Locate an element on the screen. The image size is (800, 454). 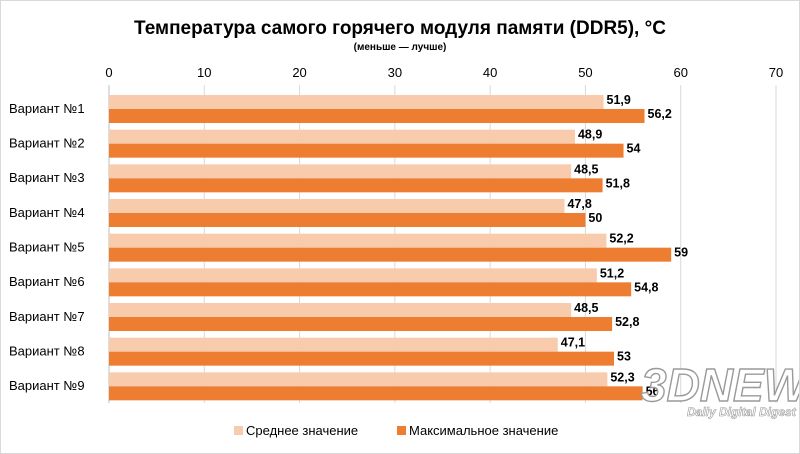
x-tick-label: 70 is located at coordinates (776, 72).